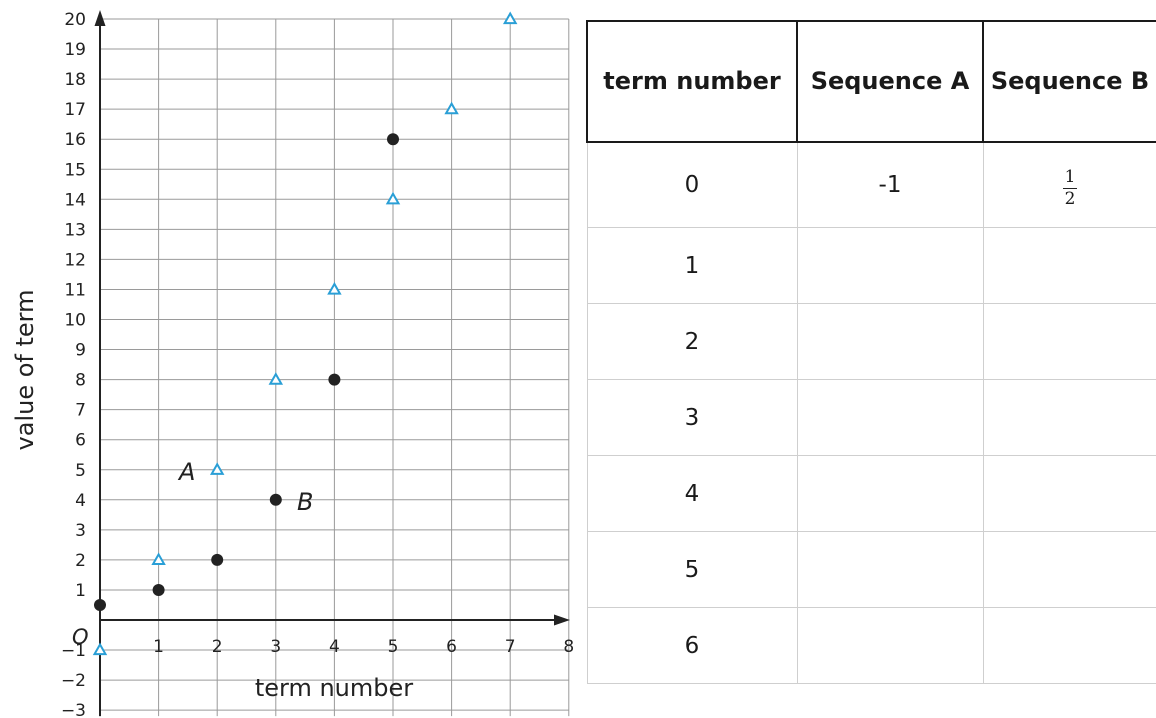  Describe the element at coordinates (75, 260) in the screenshot. I see `y-tick-label: 12` at that location.